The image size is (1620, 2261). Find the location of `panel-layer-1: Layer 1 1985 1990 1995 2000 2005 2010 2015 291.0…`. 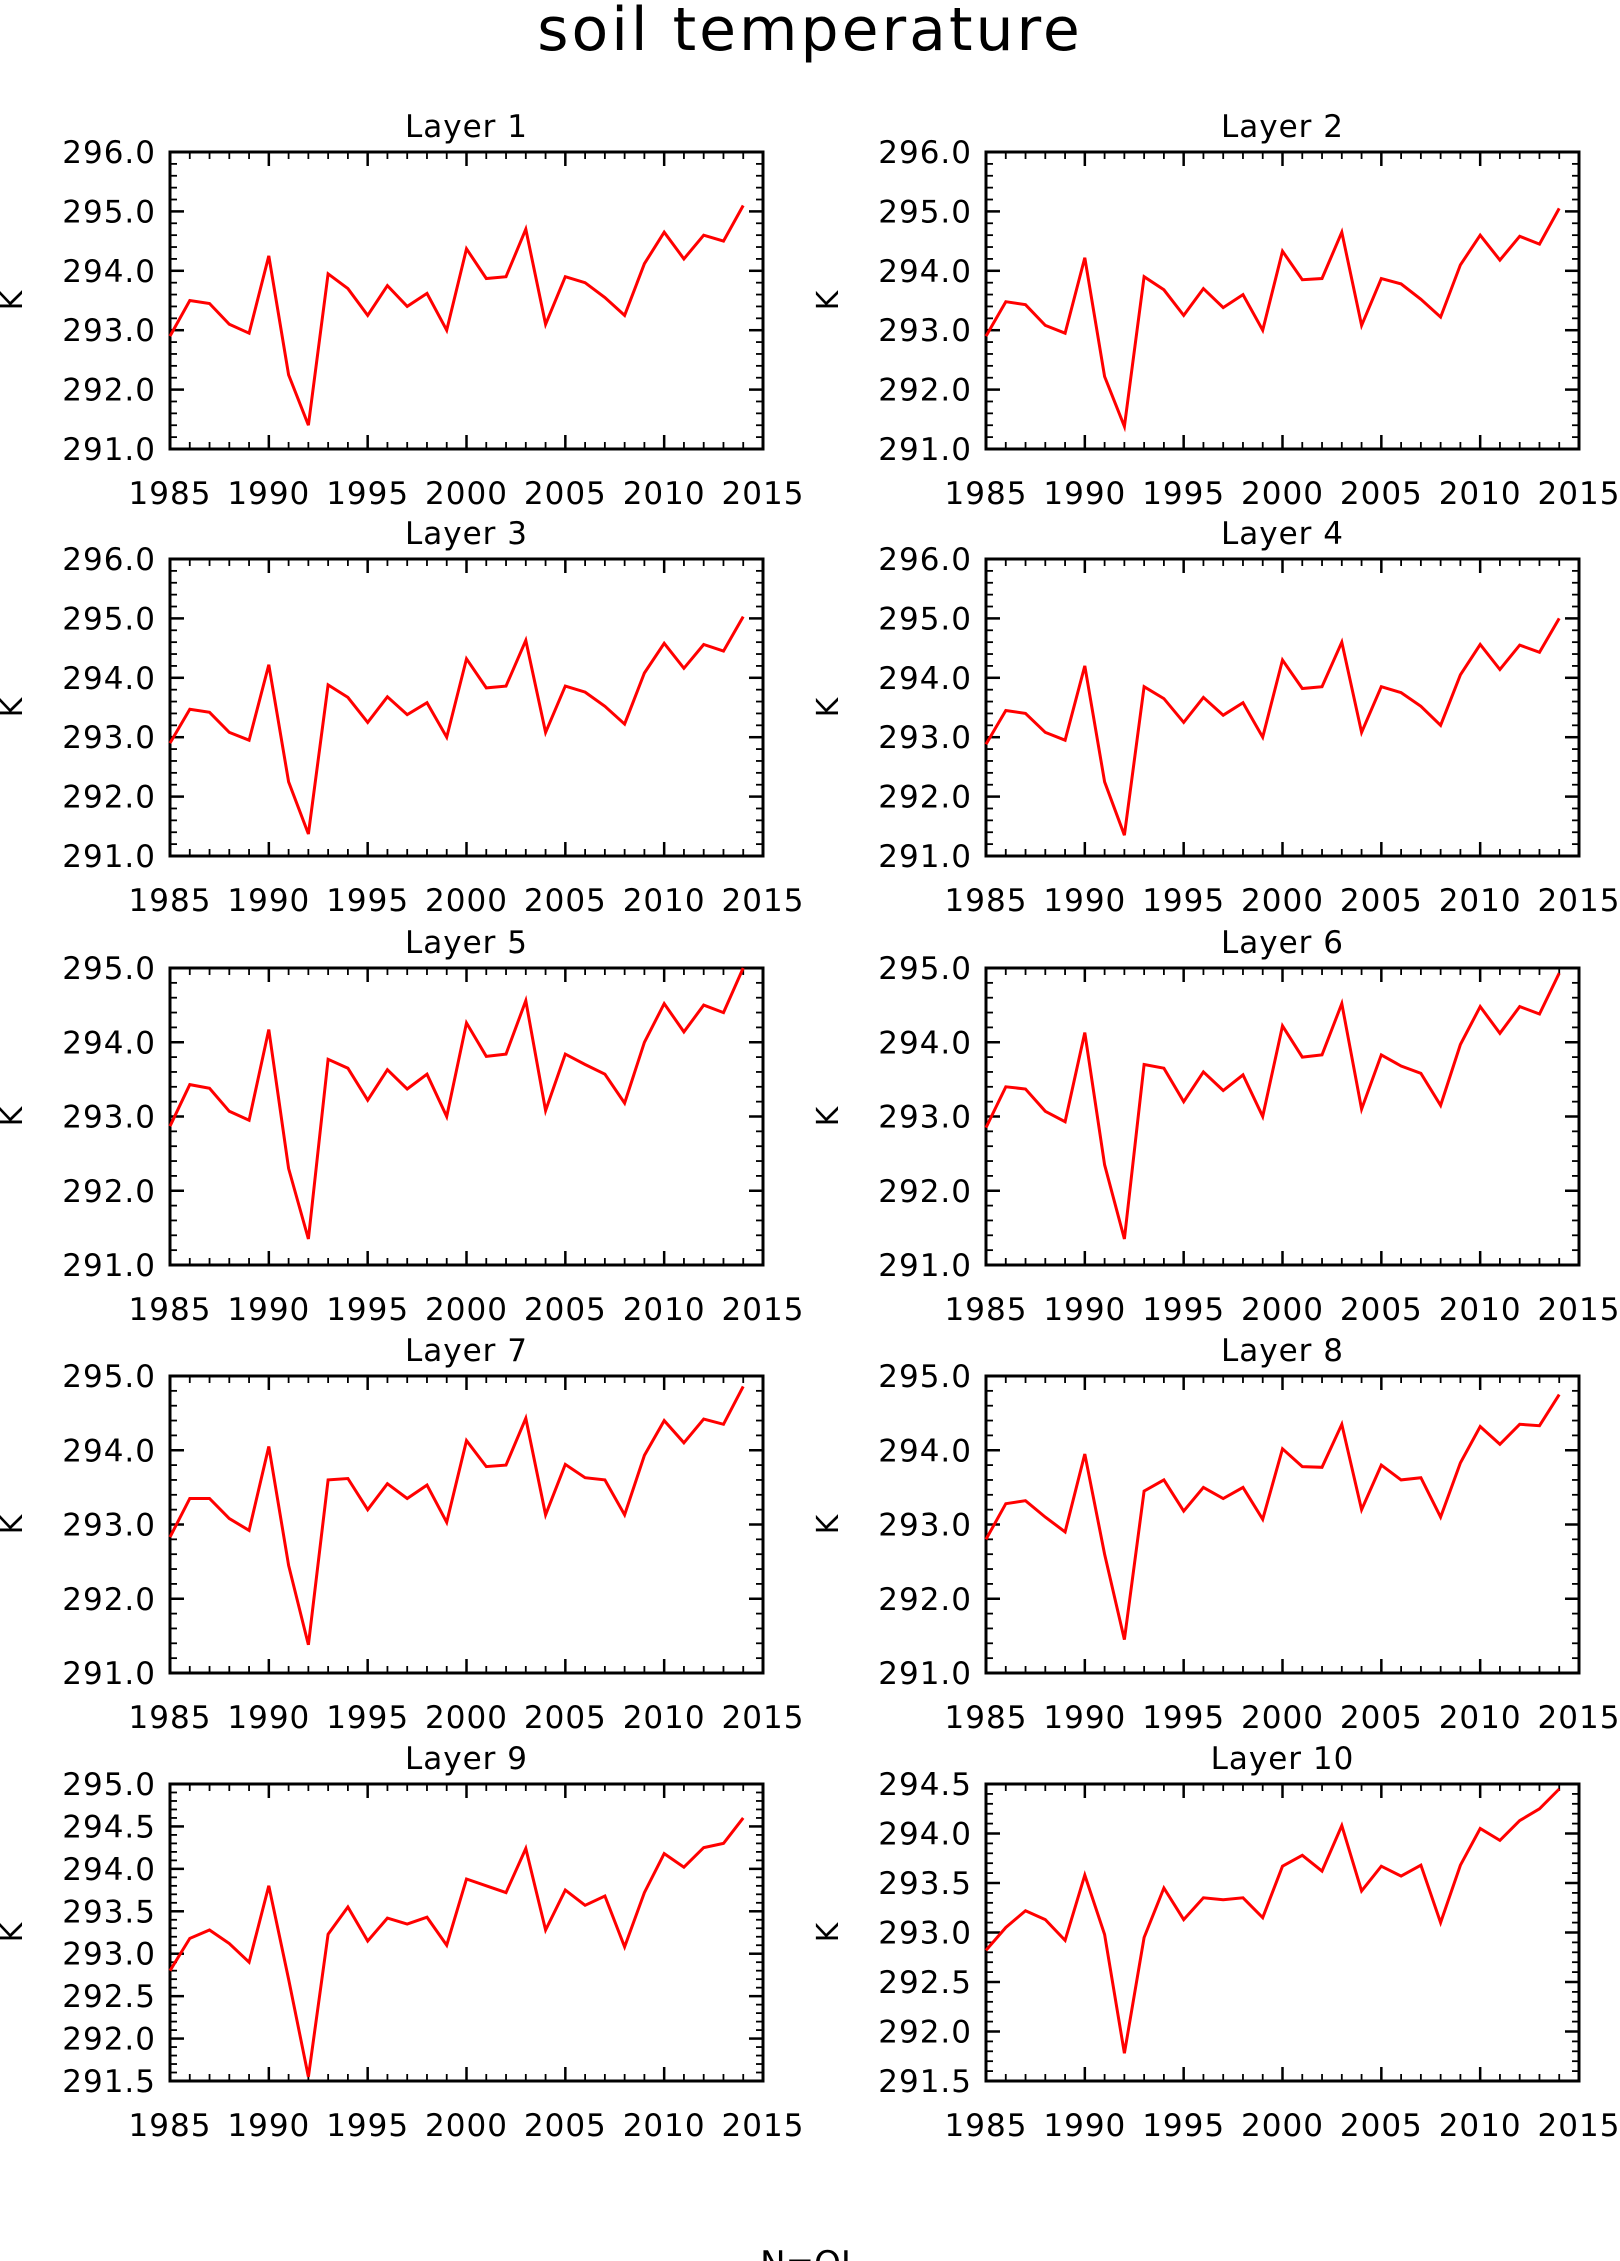

panel-layer-1: Layer 1 1985 1990 1995 2000 2005 2010 2015 291.0… is located at coordinates (401, 310).